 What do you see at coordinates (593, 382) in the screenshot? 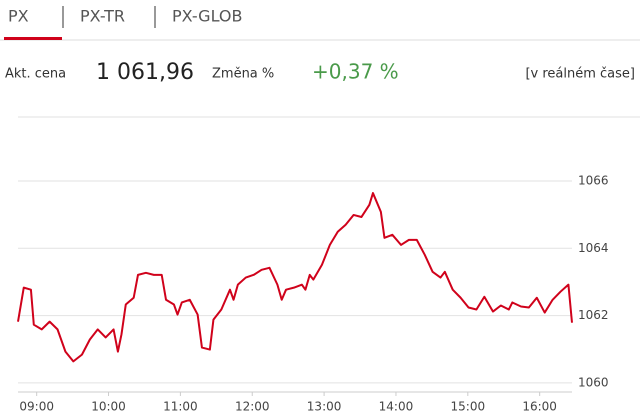
I see `y-tick-label: 1060` at bounding box center [593, 382].